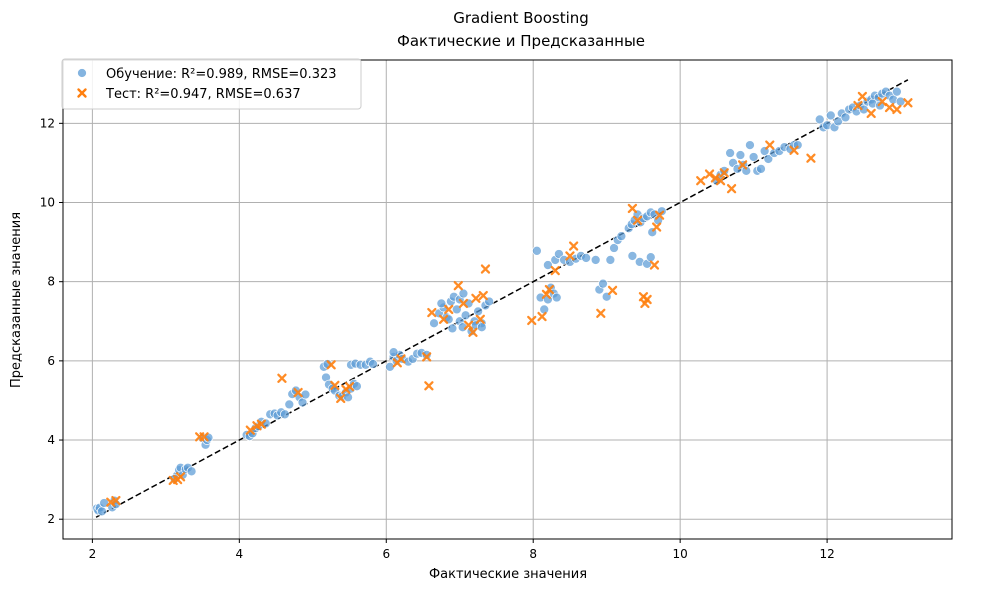 This screenshot has width=989, height=590. Describe the element at coordinates (221, 74) in the screenshot. I see `legend-label-train: Обучение: R²=0.989, RMSE=0.323` at that location.